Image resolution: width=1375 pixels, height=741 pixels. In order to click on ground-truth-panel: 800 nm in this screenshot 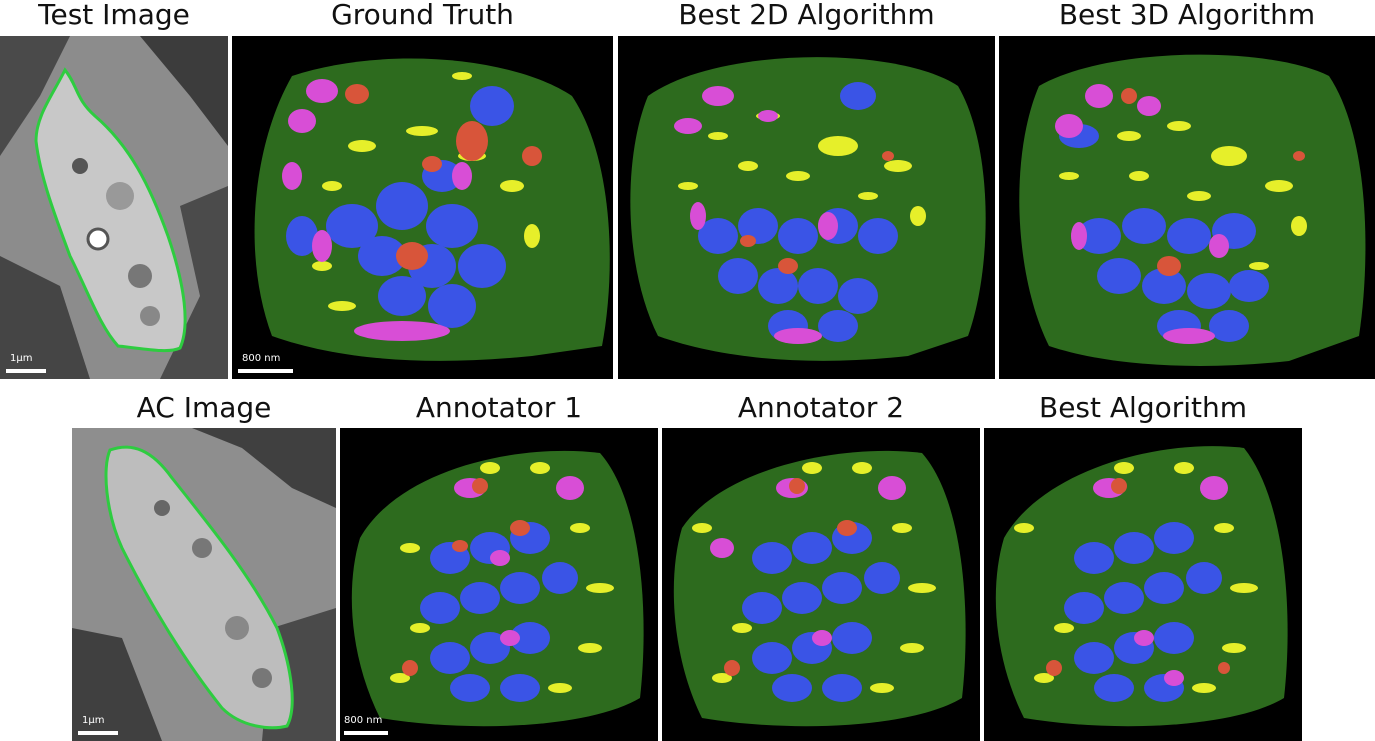, I will do `click(422, 207)`.